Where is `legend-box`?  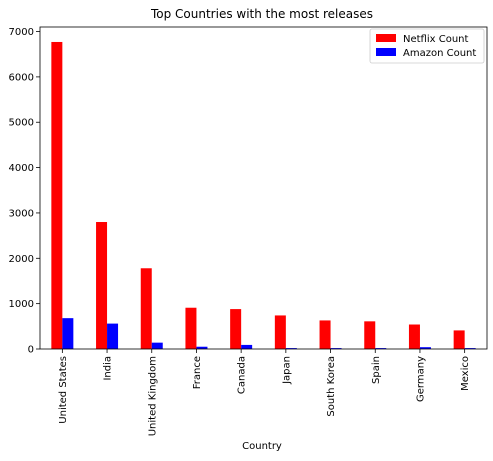 legend-box is located at coordinates (427, 46).